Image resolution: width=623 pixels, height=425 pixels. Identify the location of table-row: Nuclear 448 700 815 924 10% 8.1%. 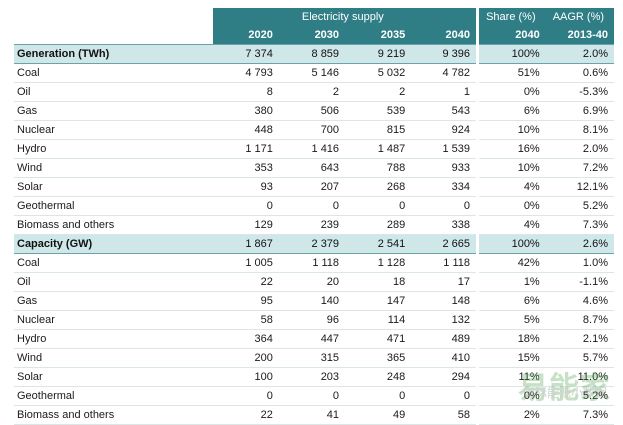
(314, 130).